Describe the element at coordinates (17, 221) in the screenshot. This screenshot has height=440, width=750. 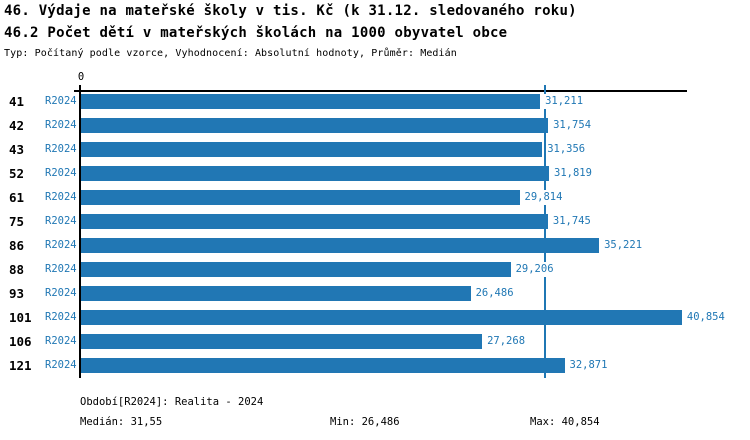
I see `category-label: 75` at that location.